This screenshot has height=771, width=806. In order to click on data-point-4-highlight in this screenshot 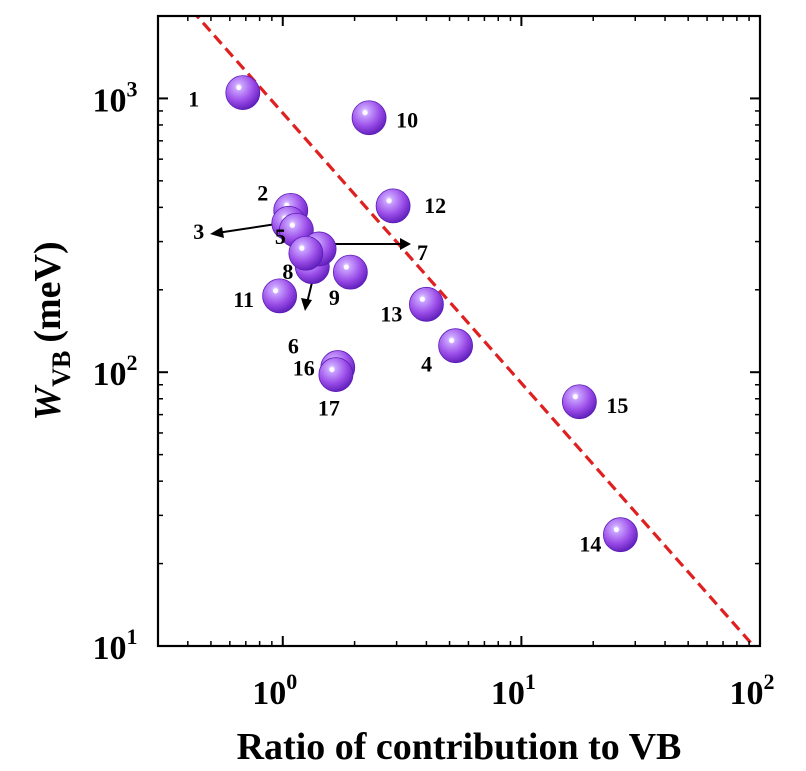, I will do `click(451, 341)`.